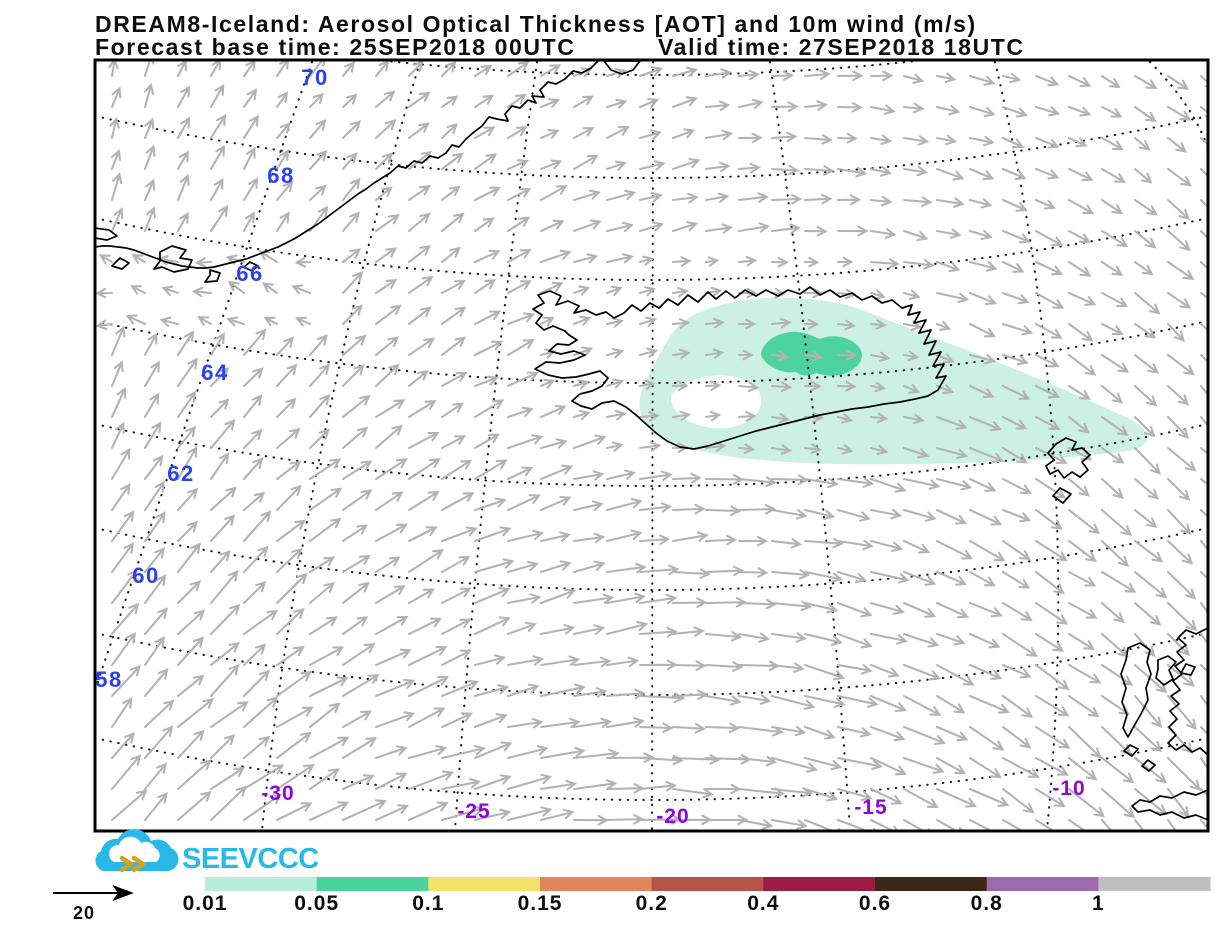 The image size is (1229, 930). I want to click on aot-contour-light, so click(893, 381).